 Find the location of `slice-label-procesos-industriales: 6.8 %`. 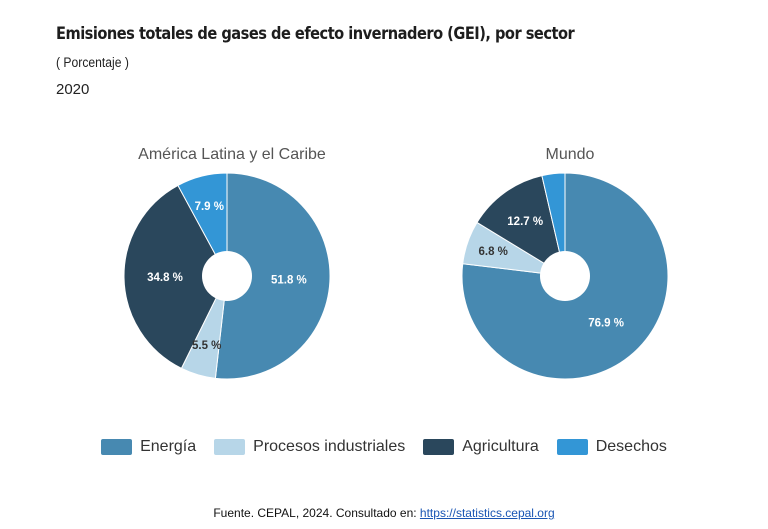

slice-label-procesos-industriales: 6.8 % is located at coordinates (492, 252).